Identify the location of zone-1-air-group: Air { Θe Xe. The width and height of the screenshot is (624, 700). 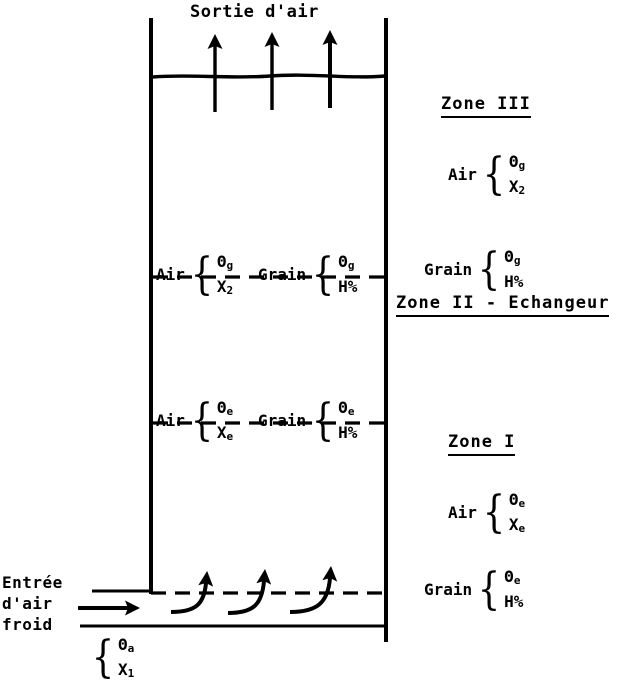
(487, 512).